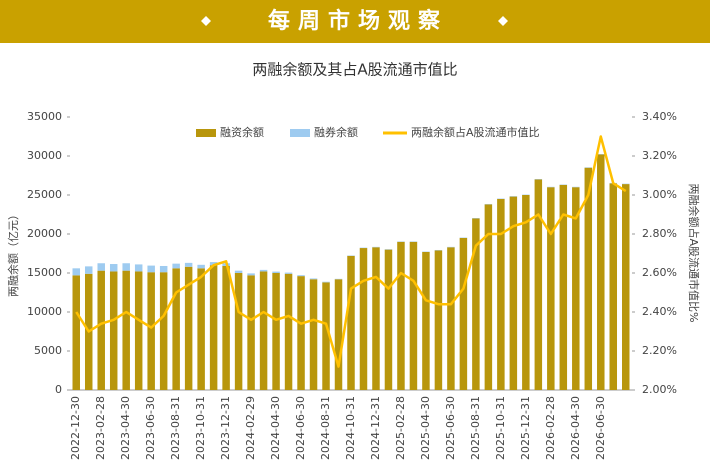 This screenshot has height=468, width=710. I want to click on y2-tick-label: 3.00%, so click(659, 194).